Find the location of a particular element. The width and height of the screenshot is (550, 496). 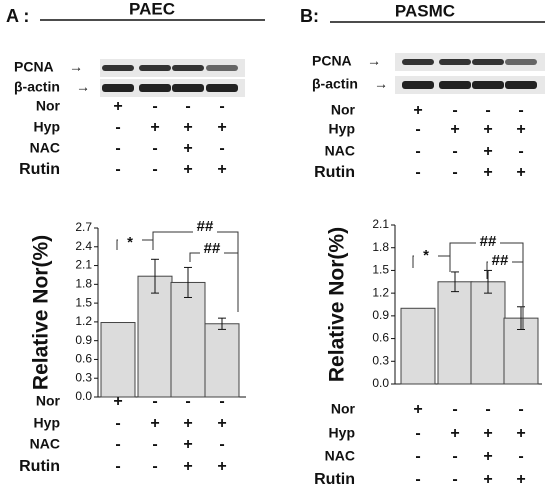

y-tick-label: 0.0 is located at coordinates (380, 383).